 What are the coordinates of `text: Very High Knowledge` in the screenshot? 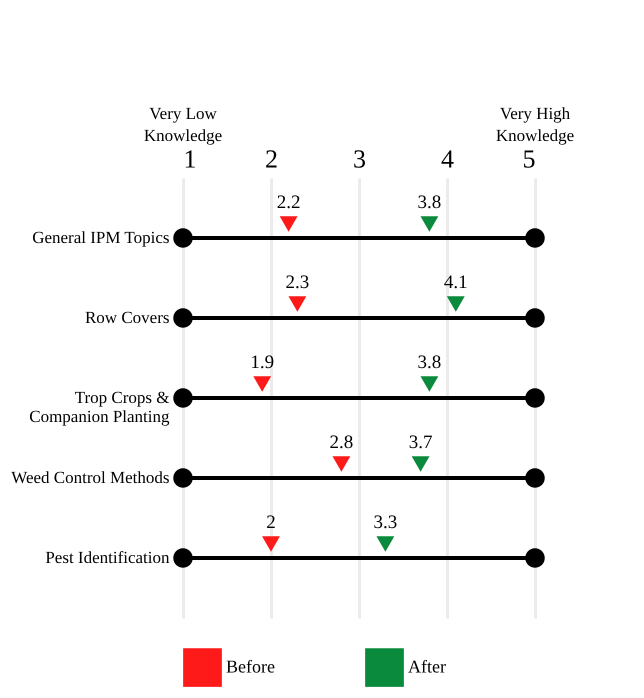 It's located at (535, 124).